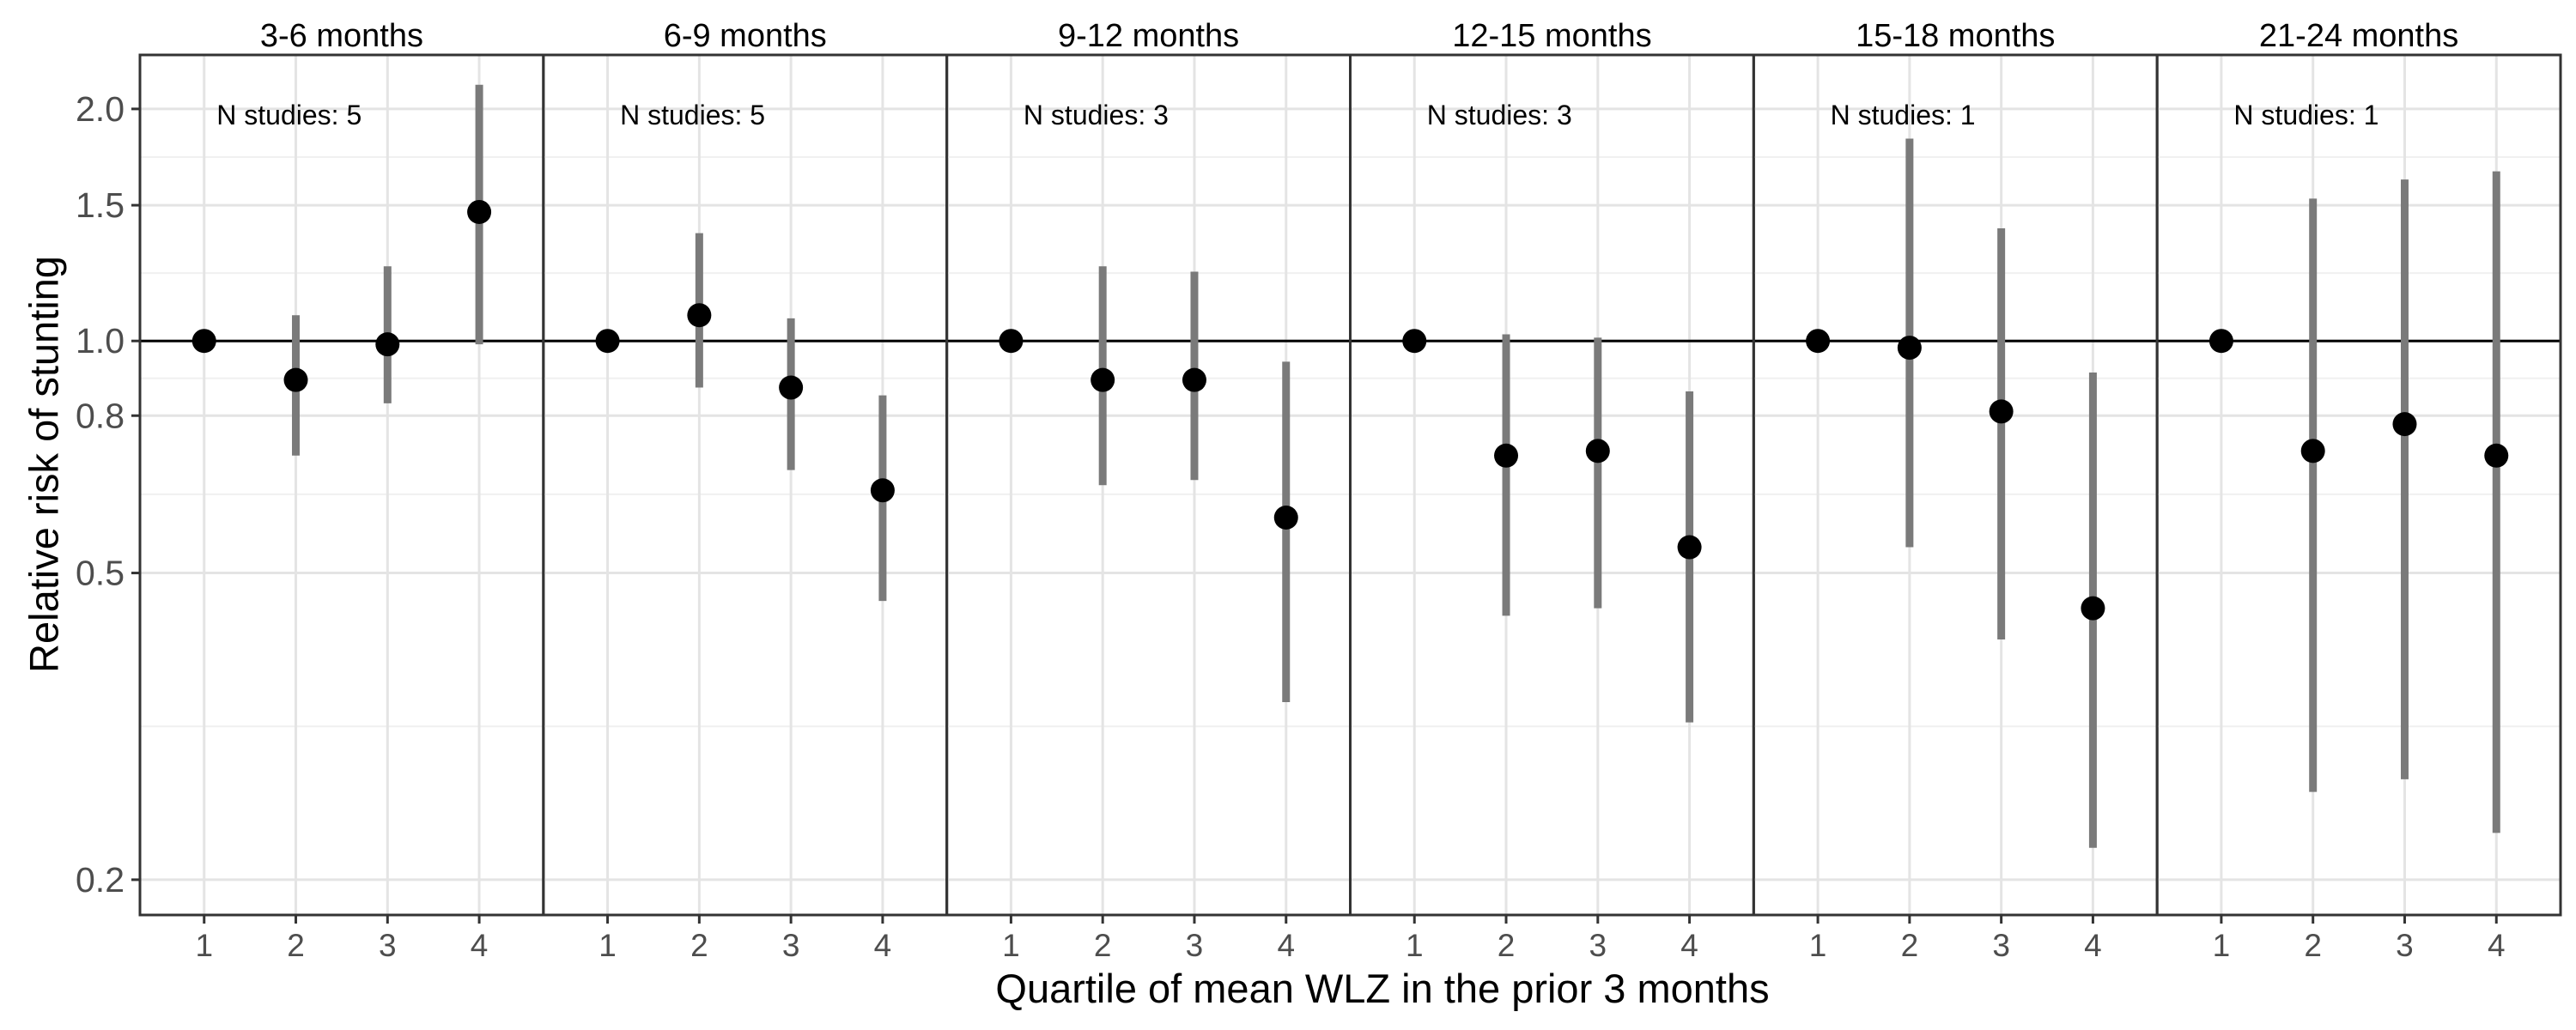  I want to click on facet-strip-label: 9-12 months, so click(1148, 36).